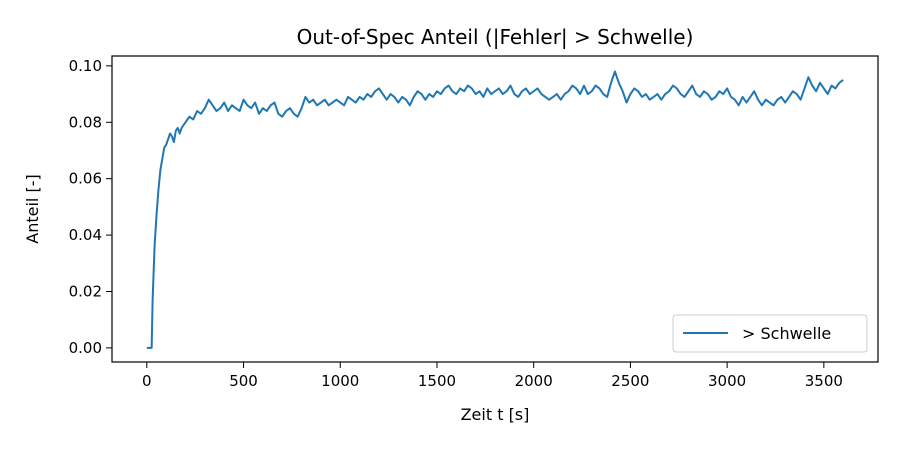  Describe the element at coordinates (90, 207) in the screenshot. I see `y-axis: 0.00 0.02 0.04 0.06 0.08 0.10` at that location.